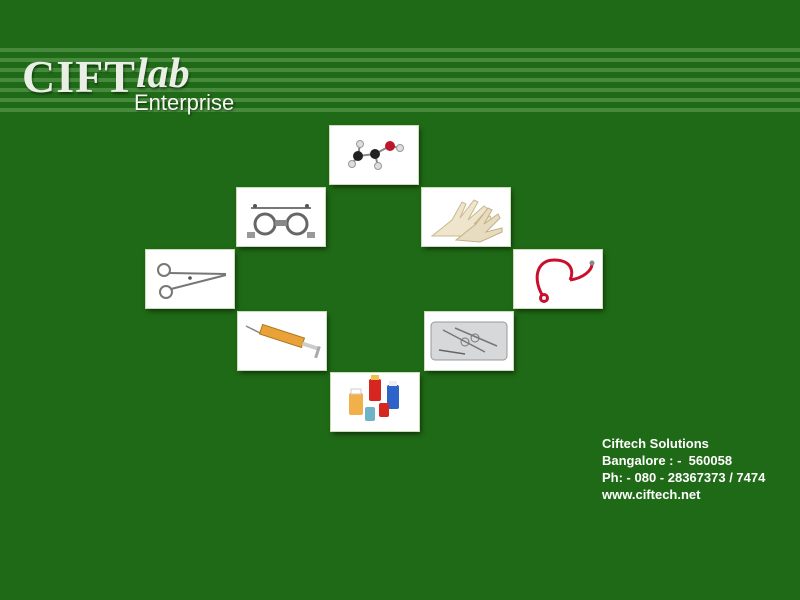 Image resolution: width=800 pixels, height=600 pixels. Describe the element at coordinates (651, 494) in the screenshot. I see `website-link: www.ciftech.net` at that location.